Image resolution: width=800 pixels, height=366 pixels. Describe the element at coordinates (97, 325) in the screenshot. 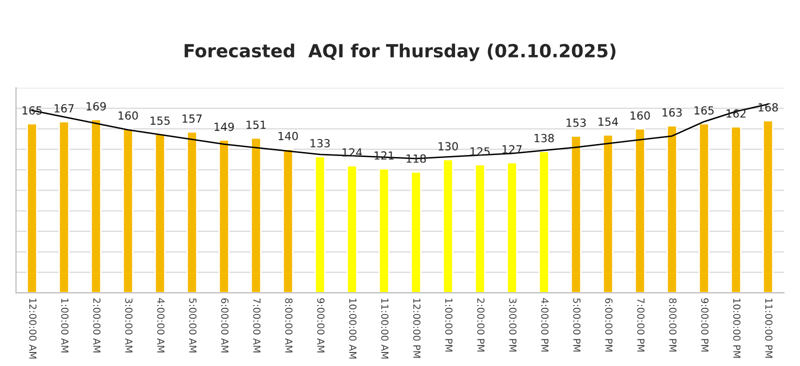

I see `x-tick-label: 2:00:00 AM` at that location.